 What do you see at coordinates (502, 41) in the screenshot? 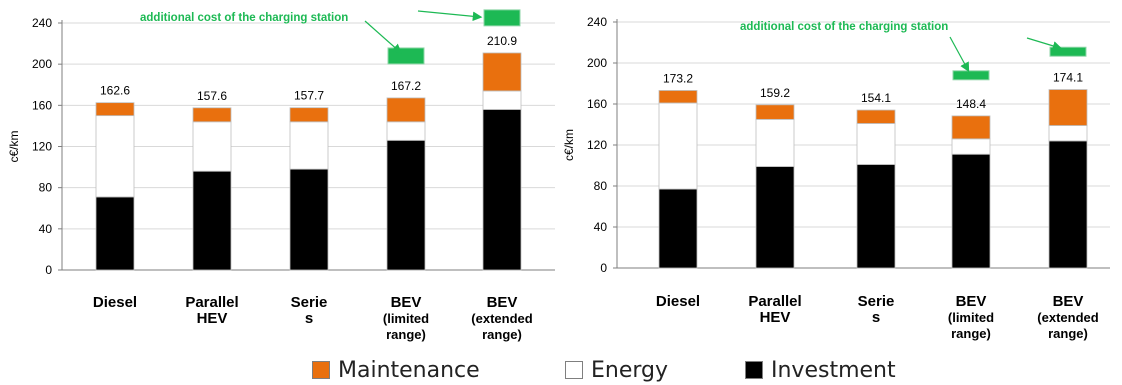
I see `total-label: 210.9` at bounding box center [502, 41].